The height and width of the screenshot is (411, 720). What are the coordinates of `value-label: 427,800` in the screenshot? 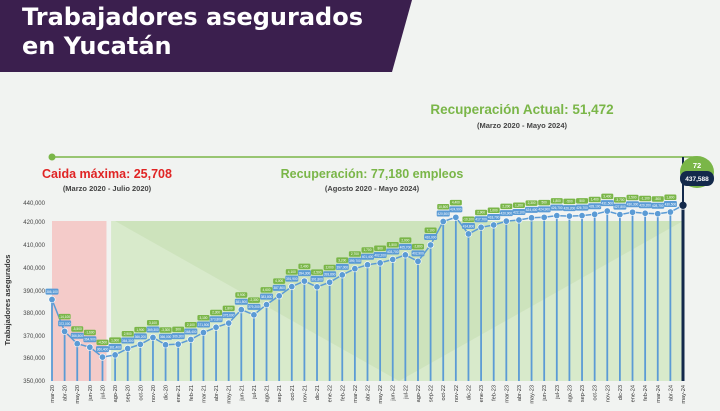 It's located at (620, 207).